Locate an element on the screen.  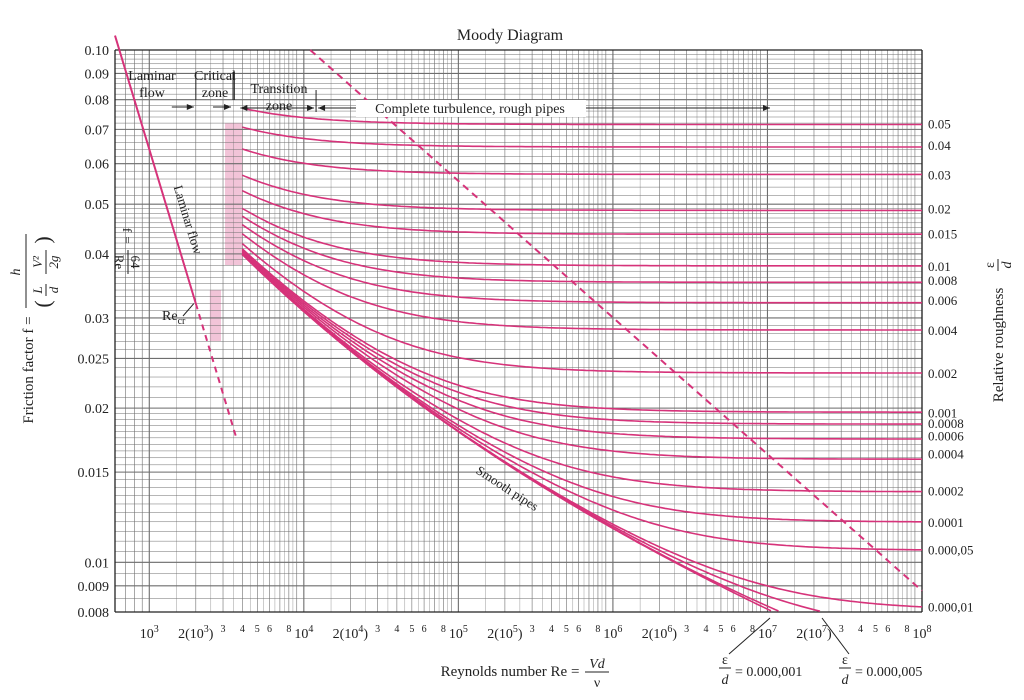
y-axis-frac-v2: V² is located at coordinates (37, 261).